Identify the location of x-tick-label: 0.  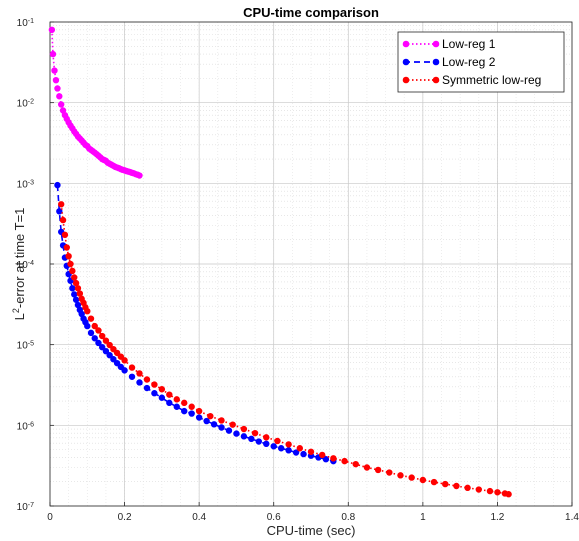
(50, 517).